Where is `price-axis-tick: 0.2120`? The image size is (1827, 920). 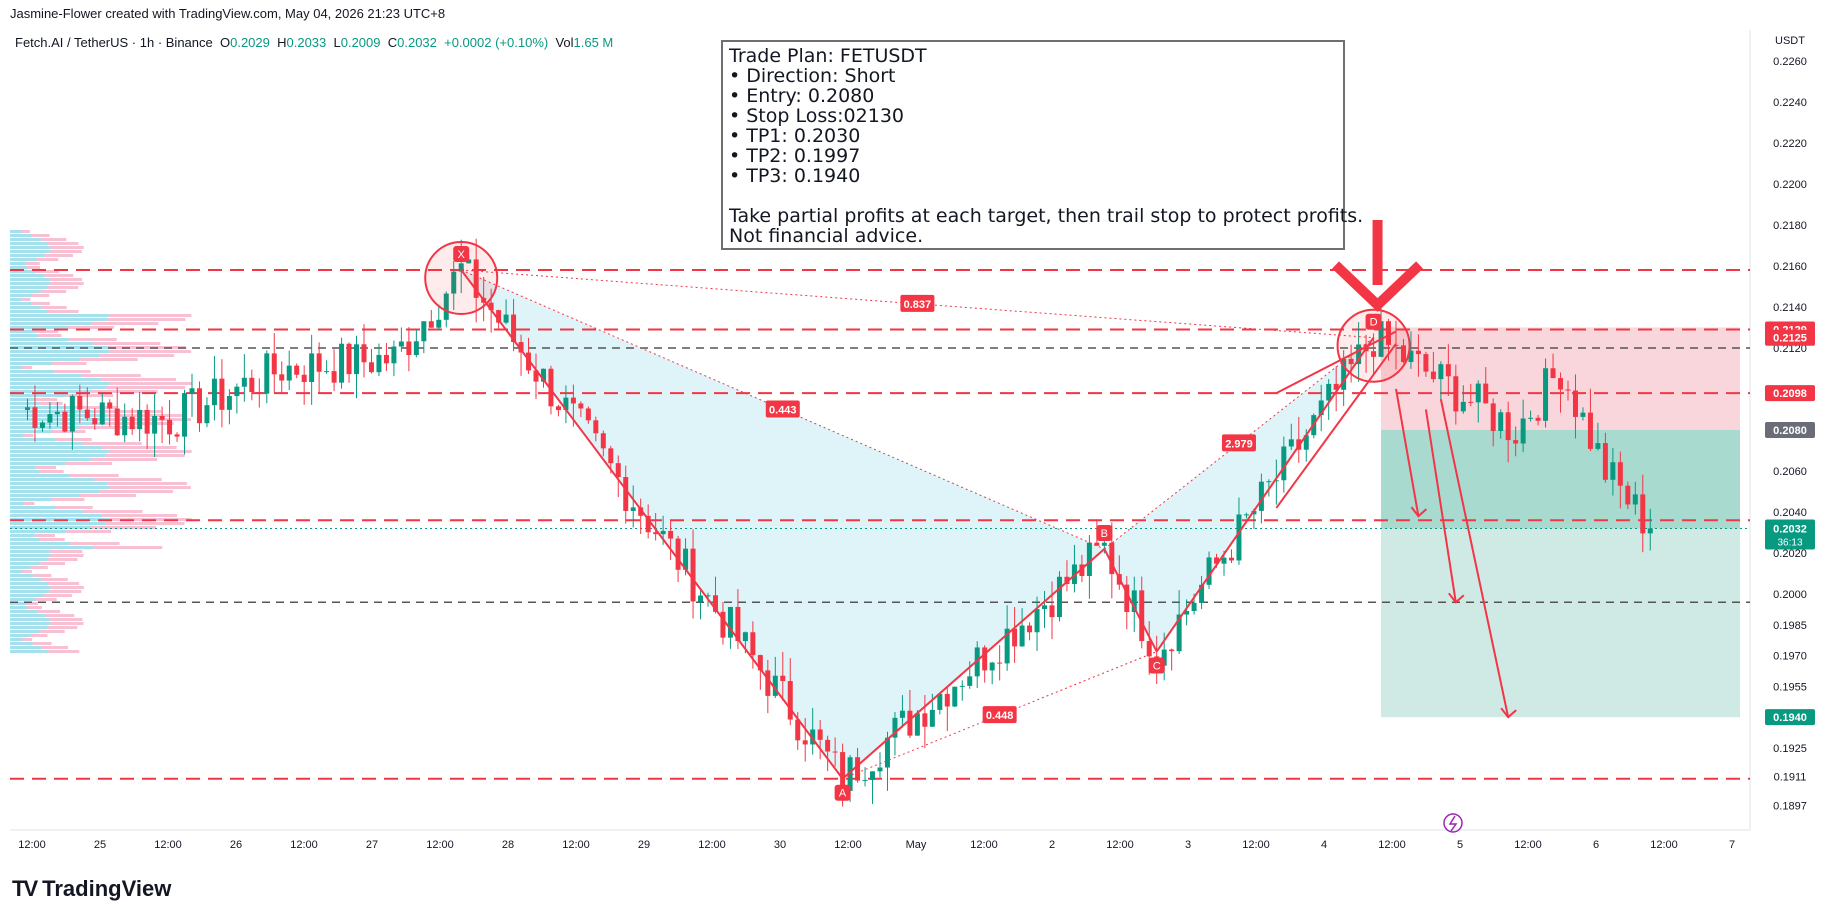 price-axis-tick: 0.2120 is located at coordinates (1790, 349).